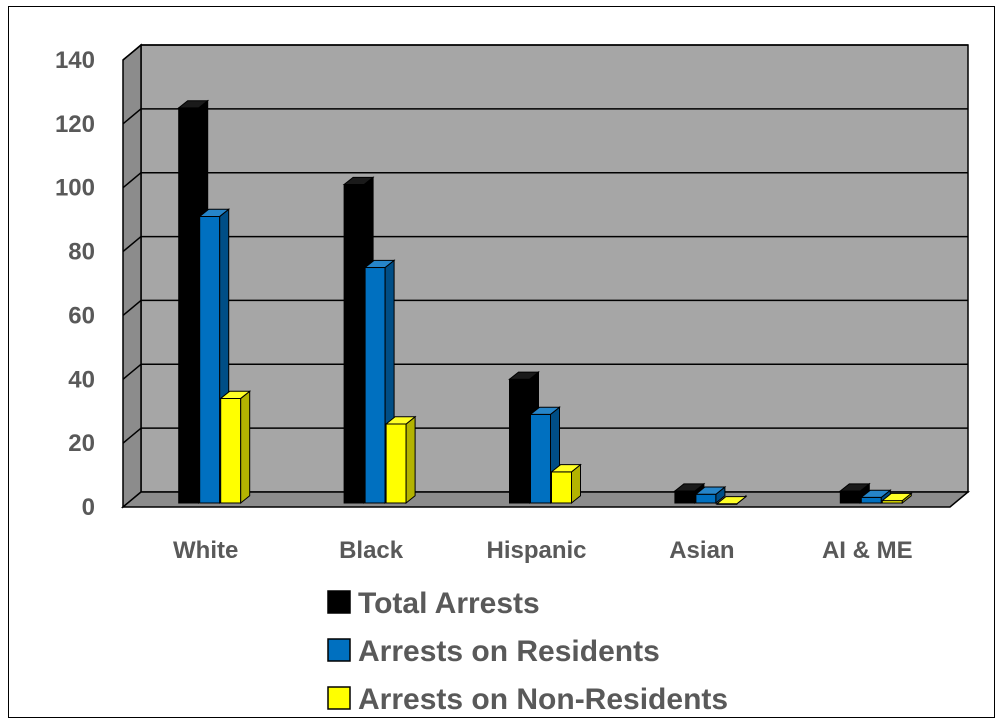 The width and height of the screenshot is (1005, 721). I want to click on x-category-label: Black, so click(371, 550).